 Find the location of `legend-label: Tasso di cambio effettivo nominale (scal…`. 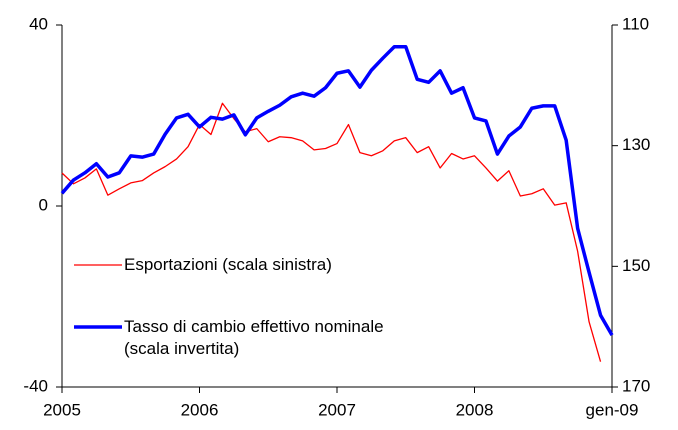

legend-label: Tasso di cambio effettivo nominale (scal… is located at coordinates (254, 337).